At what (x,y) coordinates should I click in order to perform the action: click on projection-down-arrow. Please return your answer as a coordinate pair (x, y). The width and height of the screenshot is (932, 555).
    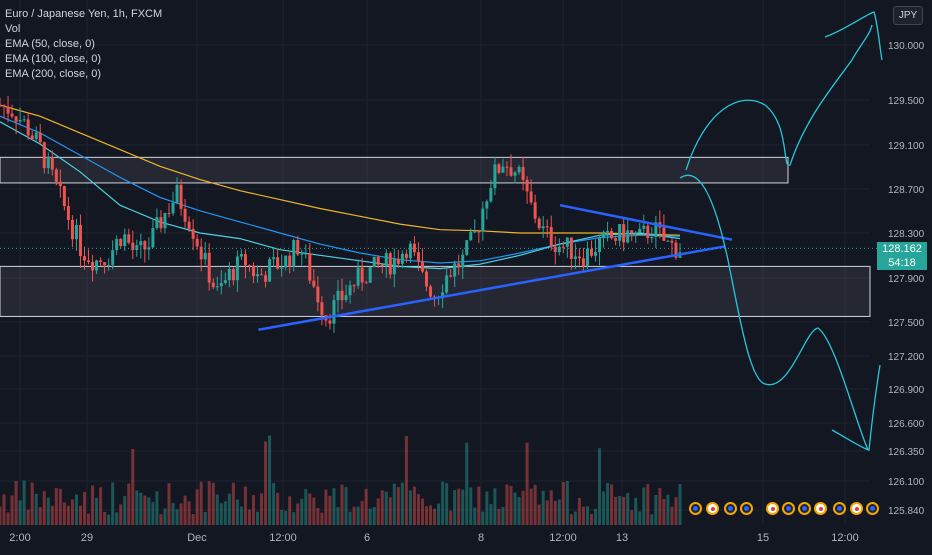
    Looking at the image, I should click on (856, 407).